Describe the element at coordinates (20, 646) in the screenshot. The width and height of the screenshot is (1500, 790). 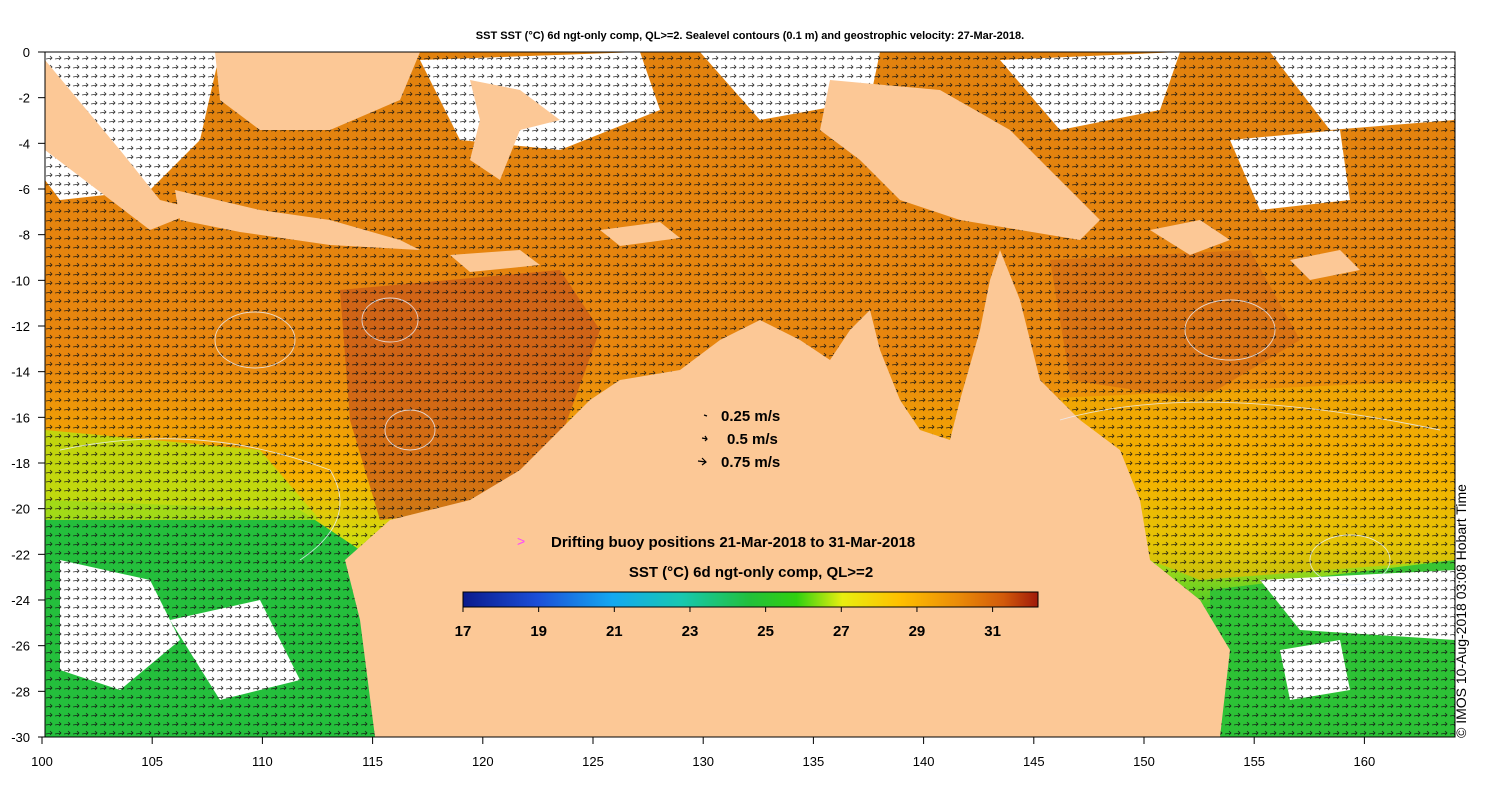
I see `lat-tick-label: -26` at that location.